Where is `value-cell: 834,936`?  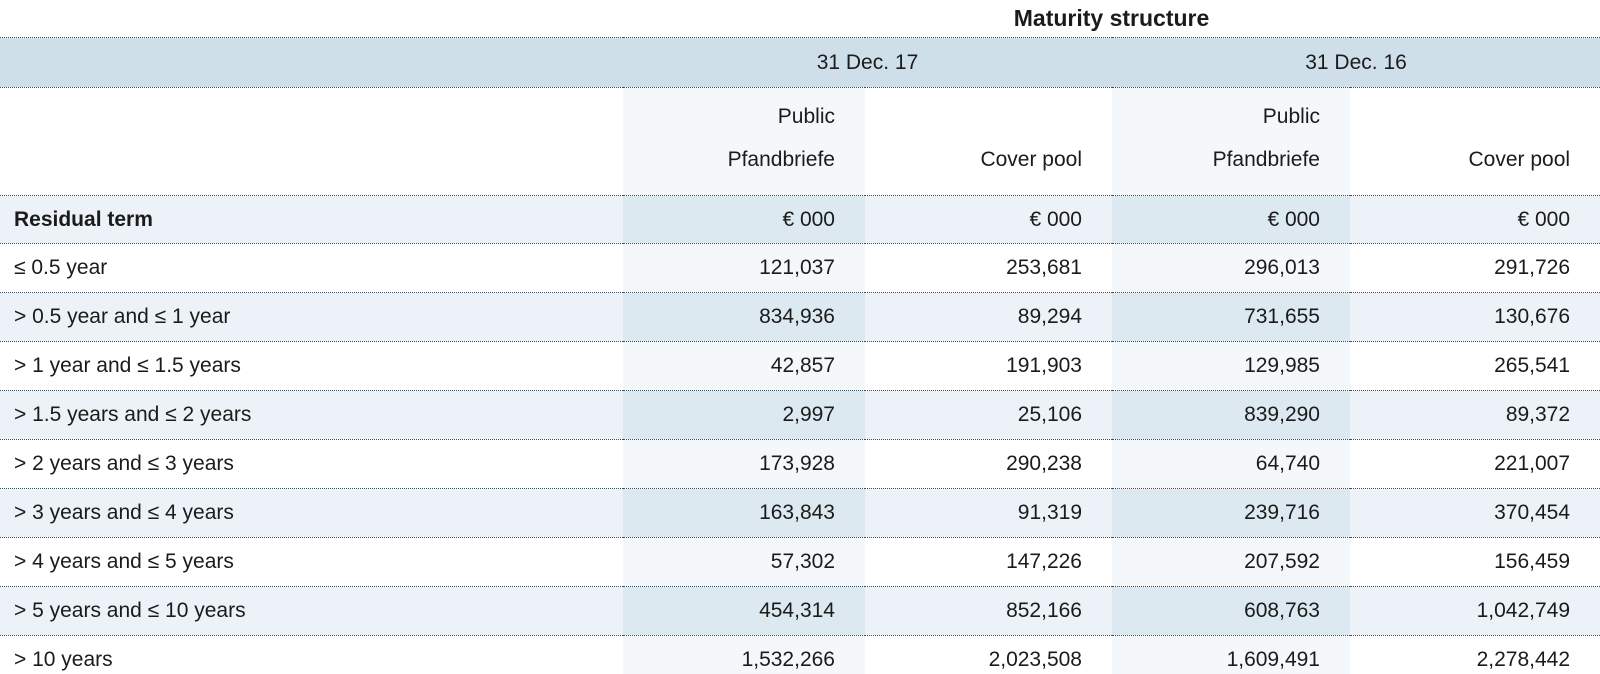 value-cell: 834,936 is located at coordinates (744, 317).